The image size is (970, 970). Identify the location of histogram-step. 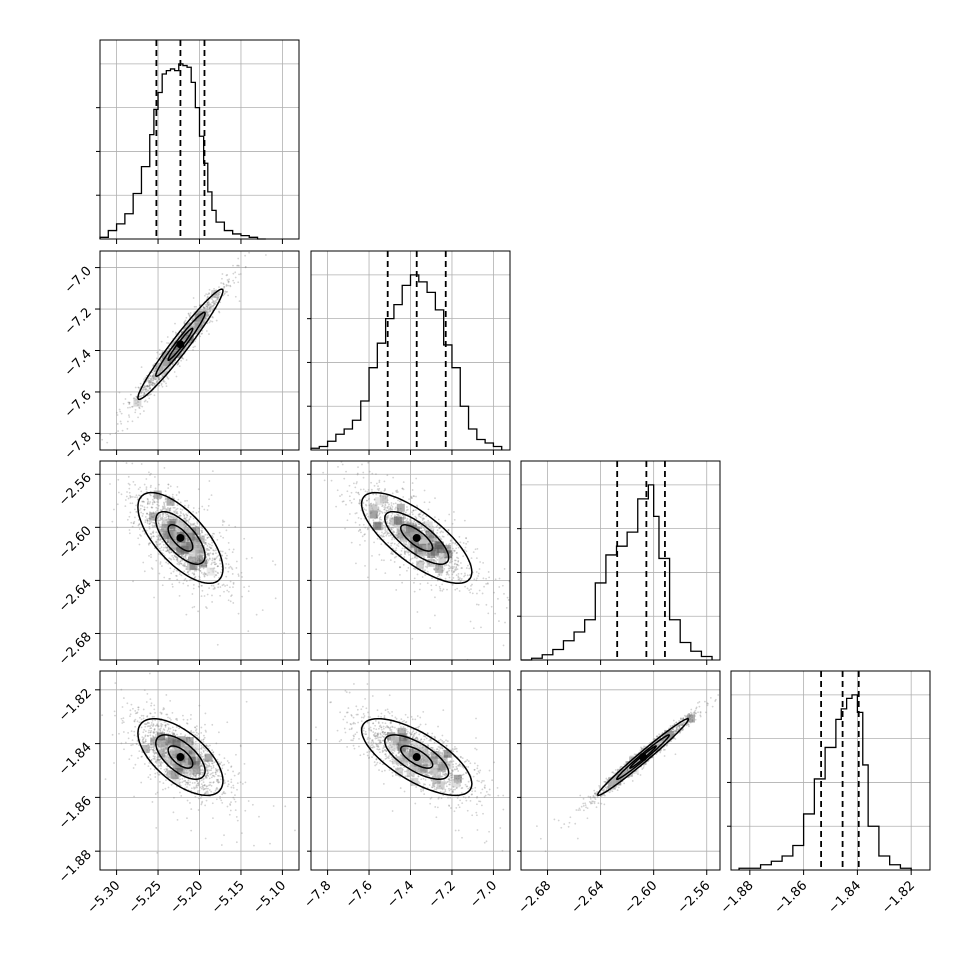
(617, 572).